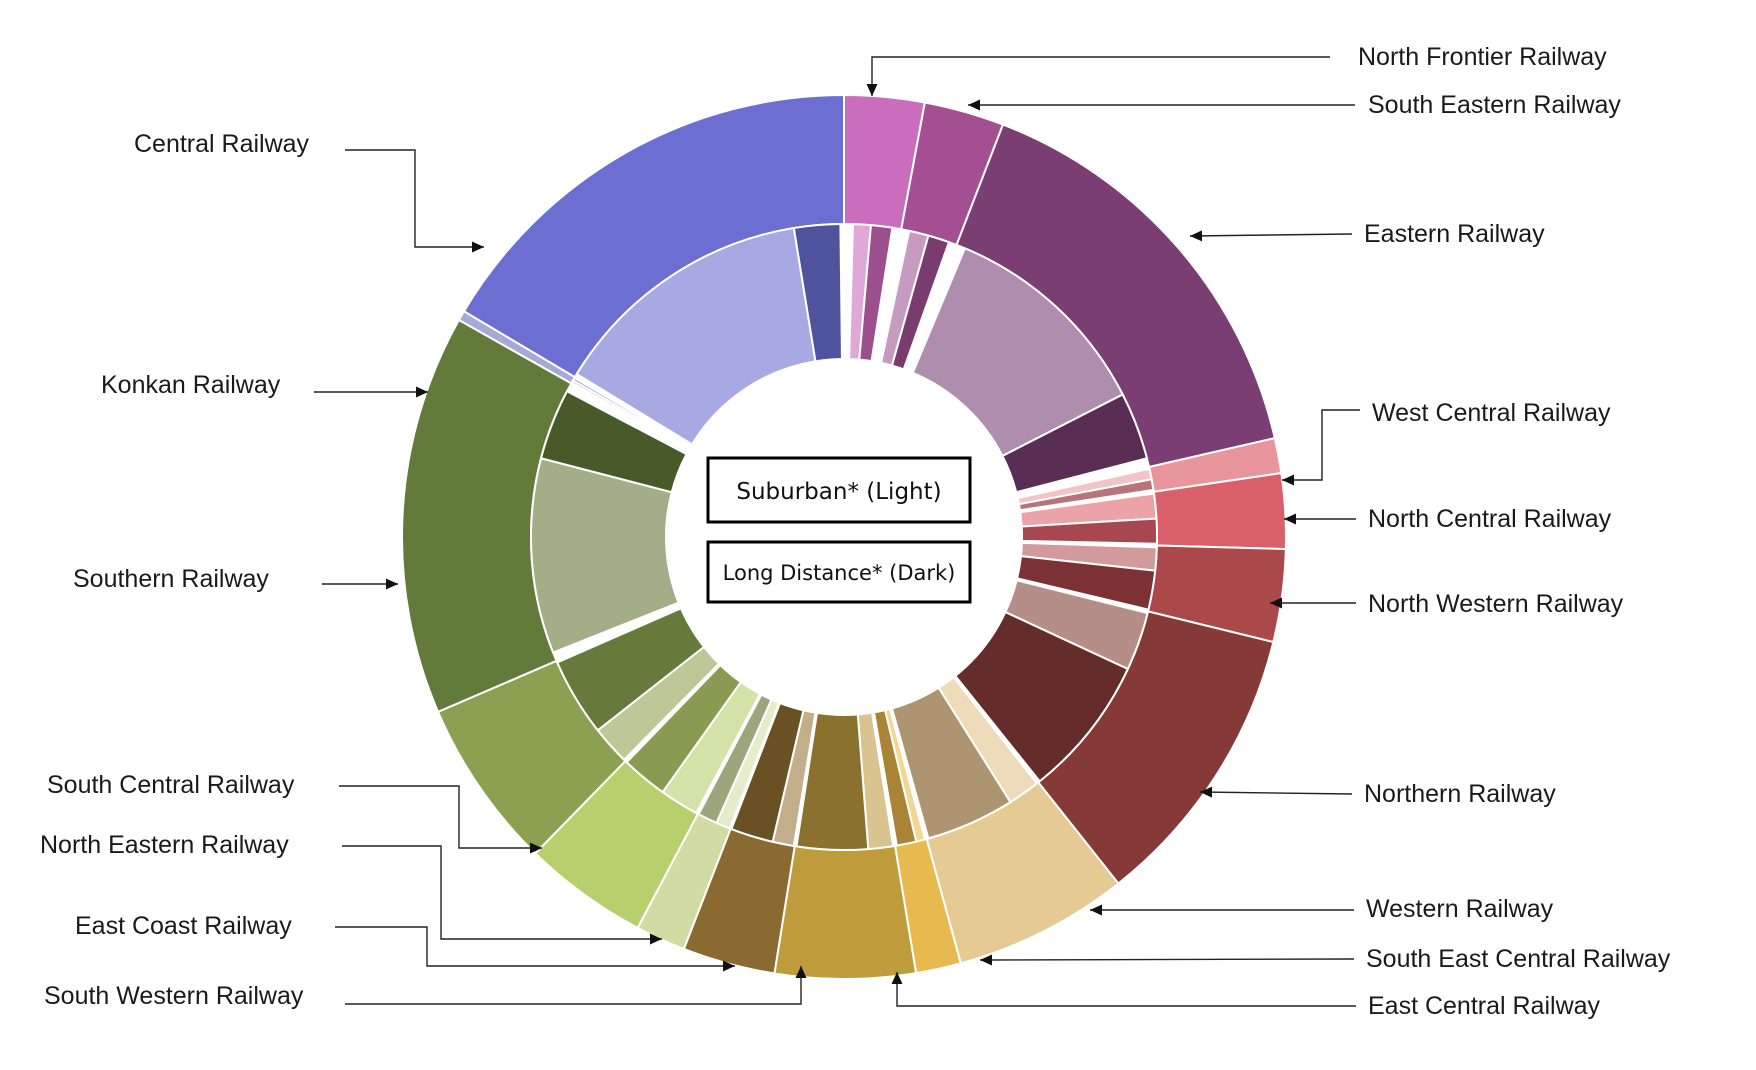  Describe the element at coordinates (1089, 531) in the screenshot. I see `inner-slice-north-central-railway-long-distance` at that location.